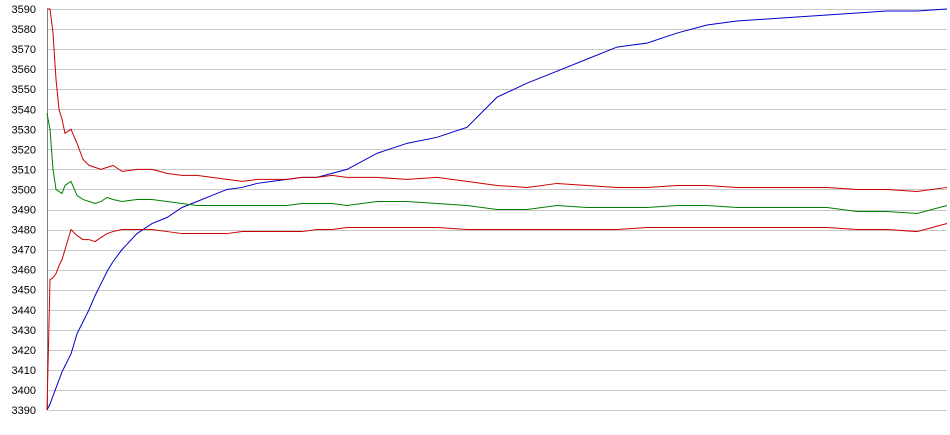  Describe the element at coordinates (24, 291) in the screenshot. I see `y-tick-label: 3450` at that location.